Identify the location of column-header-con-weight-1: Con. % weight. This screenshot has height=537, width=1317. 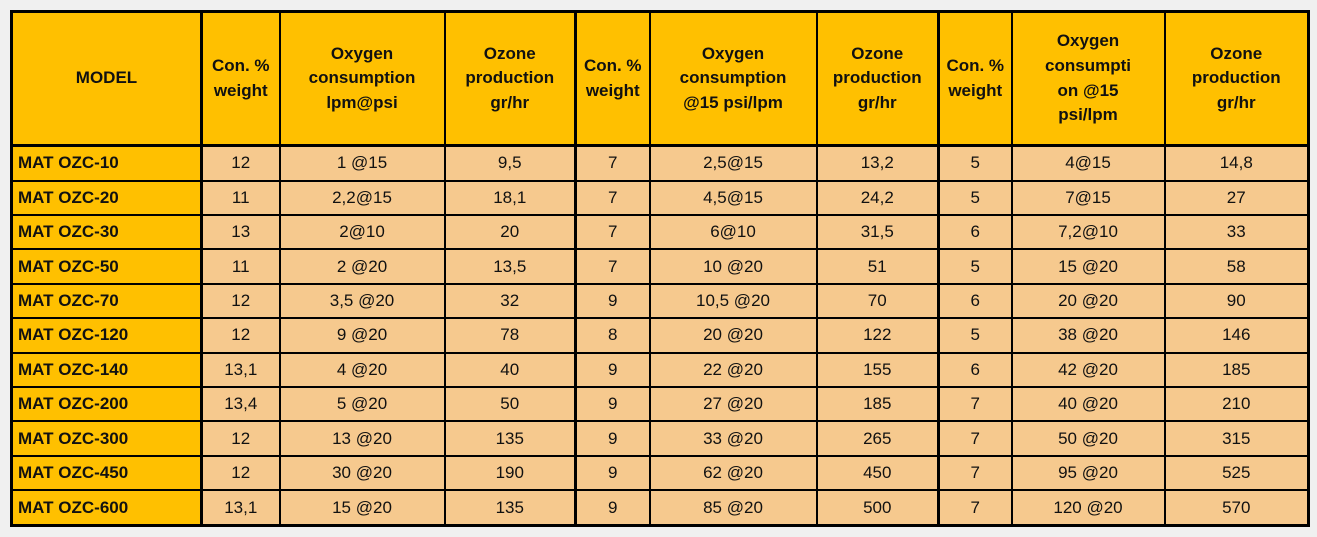
(240, 78).